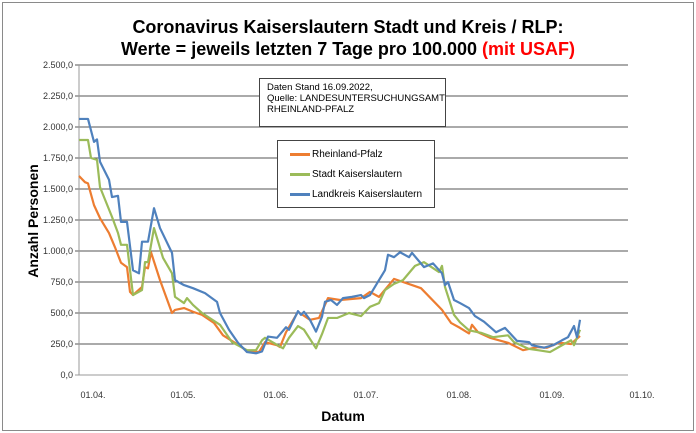  What do you see at coordinates (58, 127) in the screenshot?
I see `y-tick-label: 2.000,0` at bounding box center [58, 127].